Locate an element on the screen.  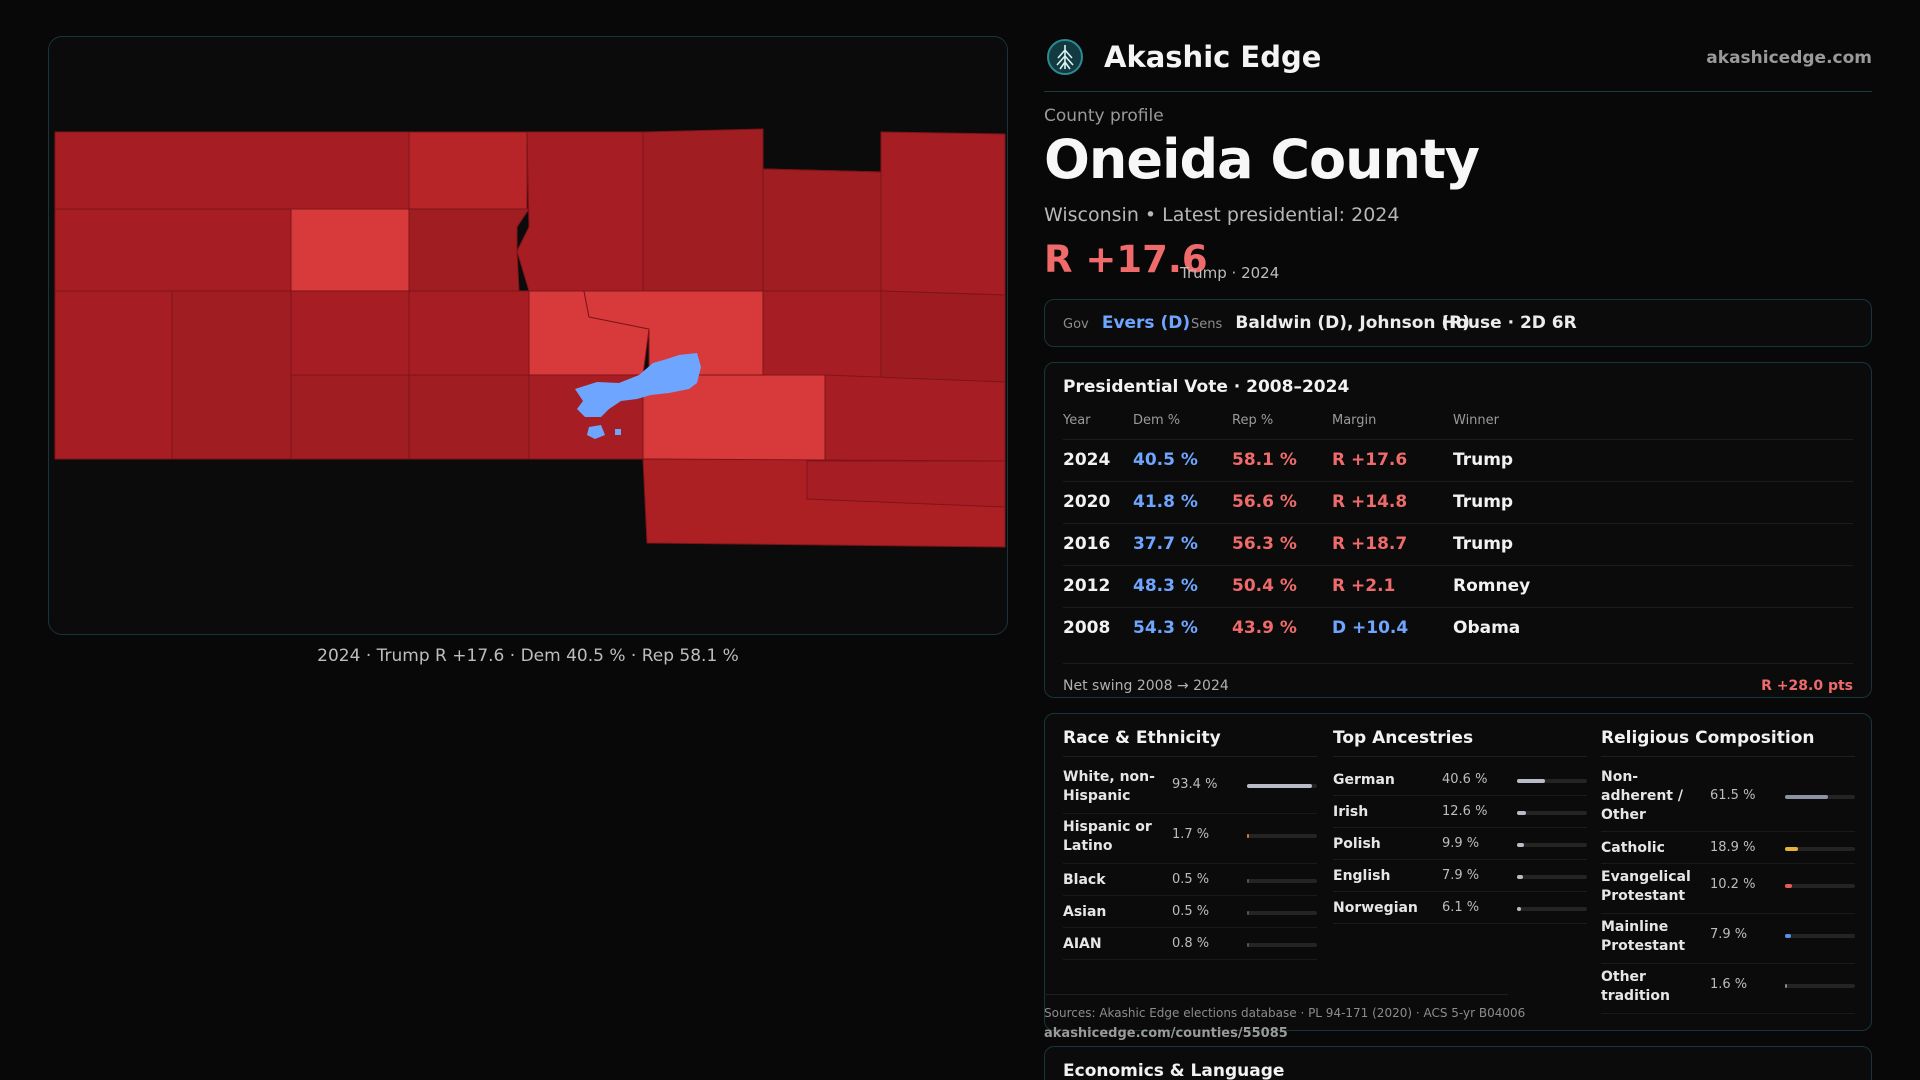
table-row: 2008 54.3 % 43.9 % D +10.4 Obama is located at coordinates (1458, 628).